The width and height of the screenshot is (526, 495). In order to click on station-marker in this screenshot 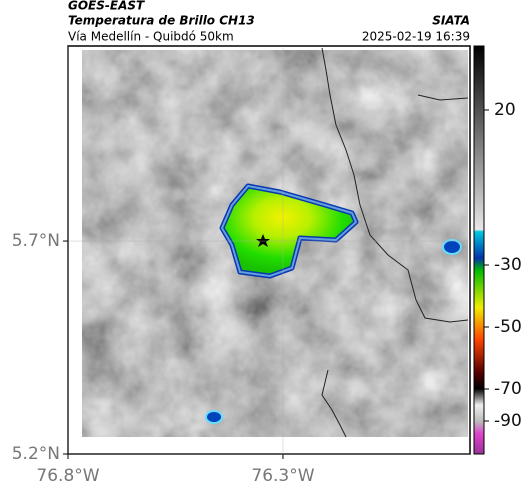, I will do `click(263, 240)`.